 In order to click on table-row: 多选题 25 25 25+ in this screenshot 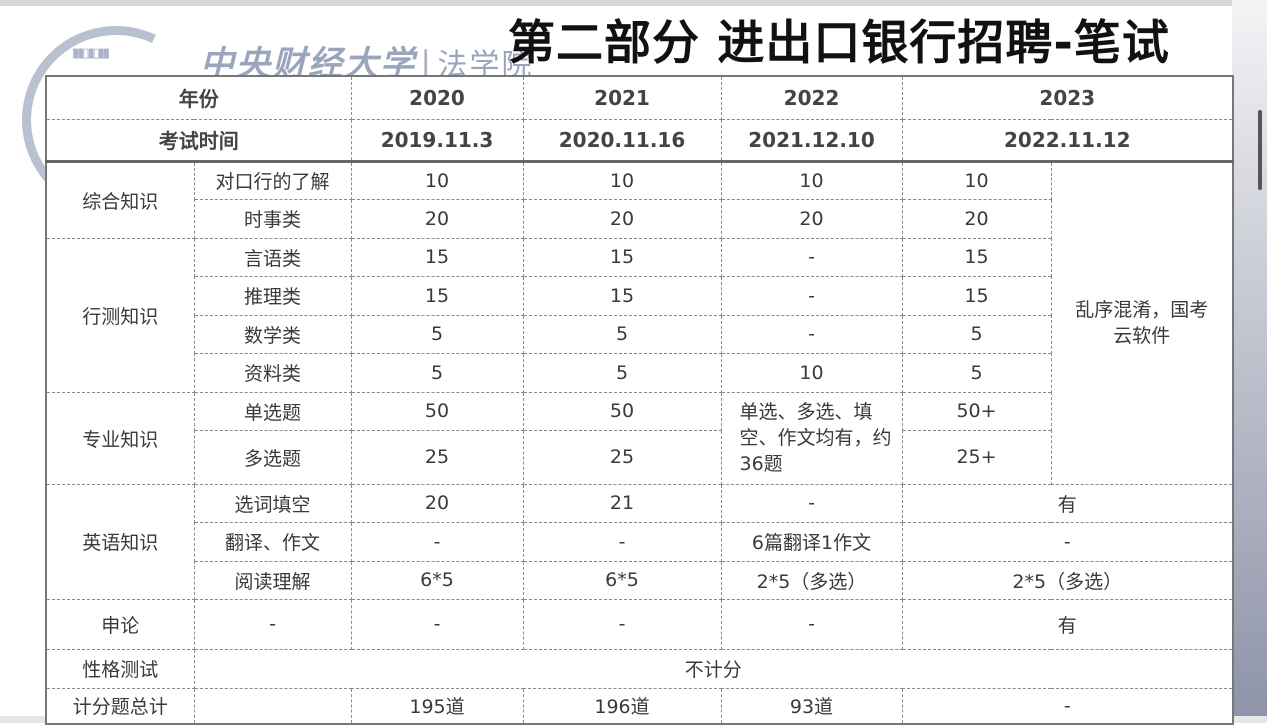, I will do `click(639, 457)`.